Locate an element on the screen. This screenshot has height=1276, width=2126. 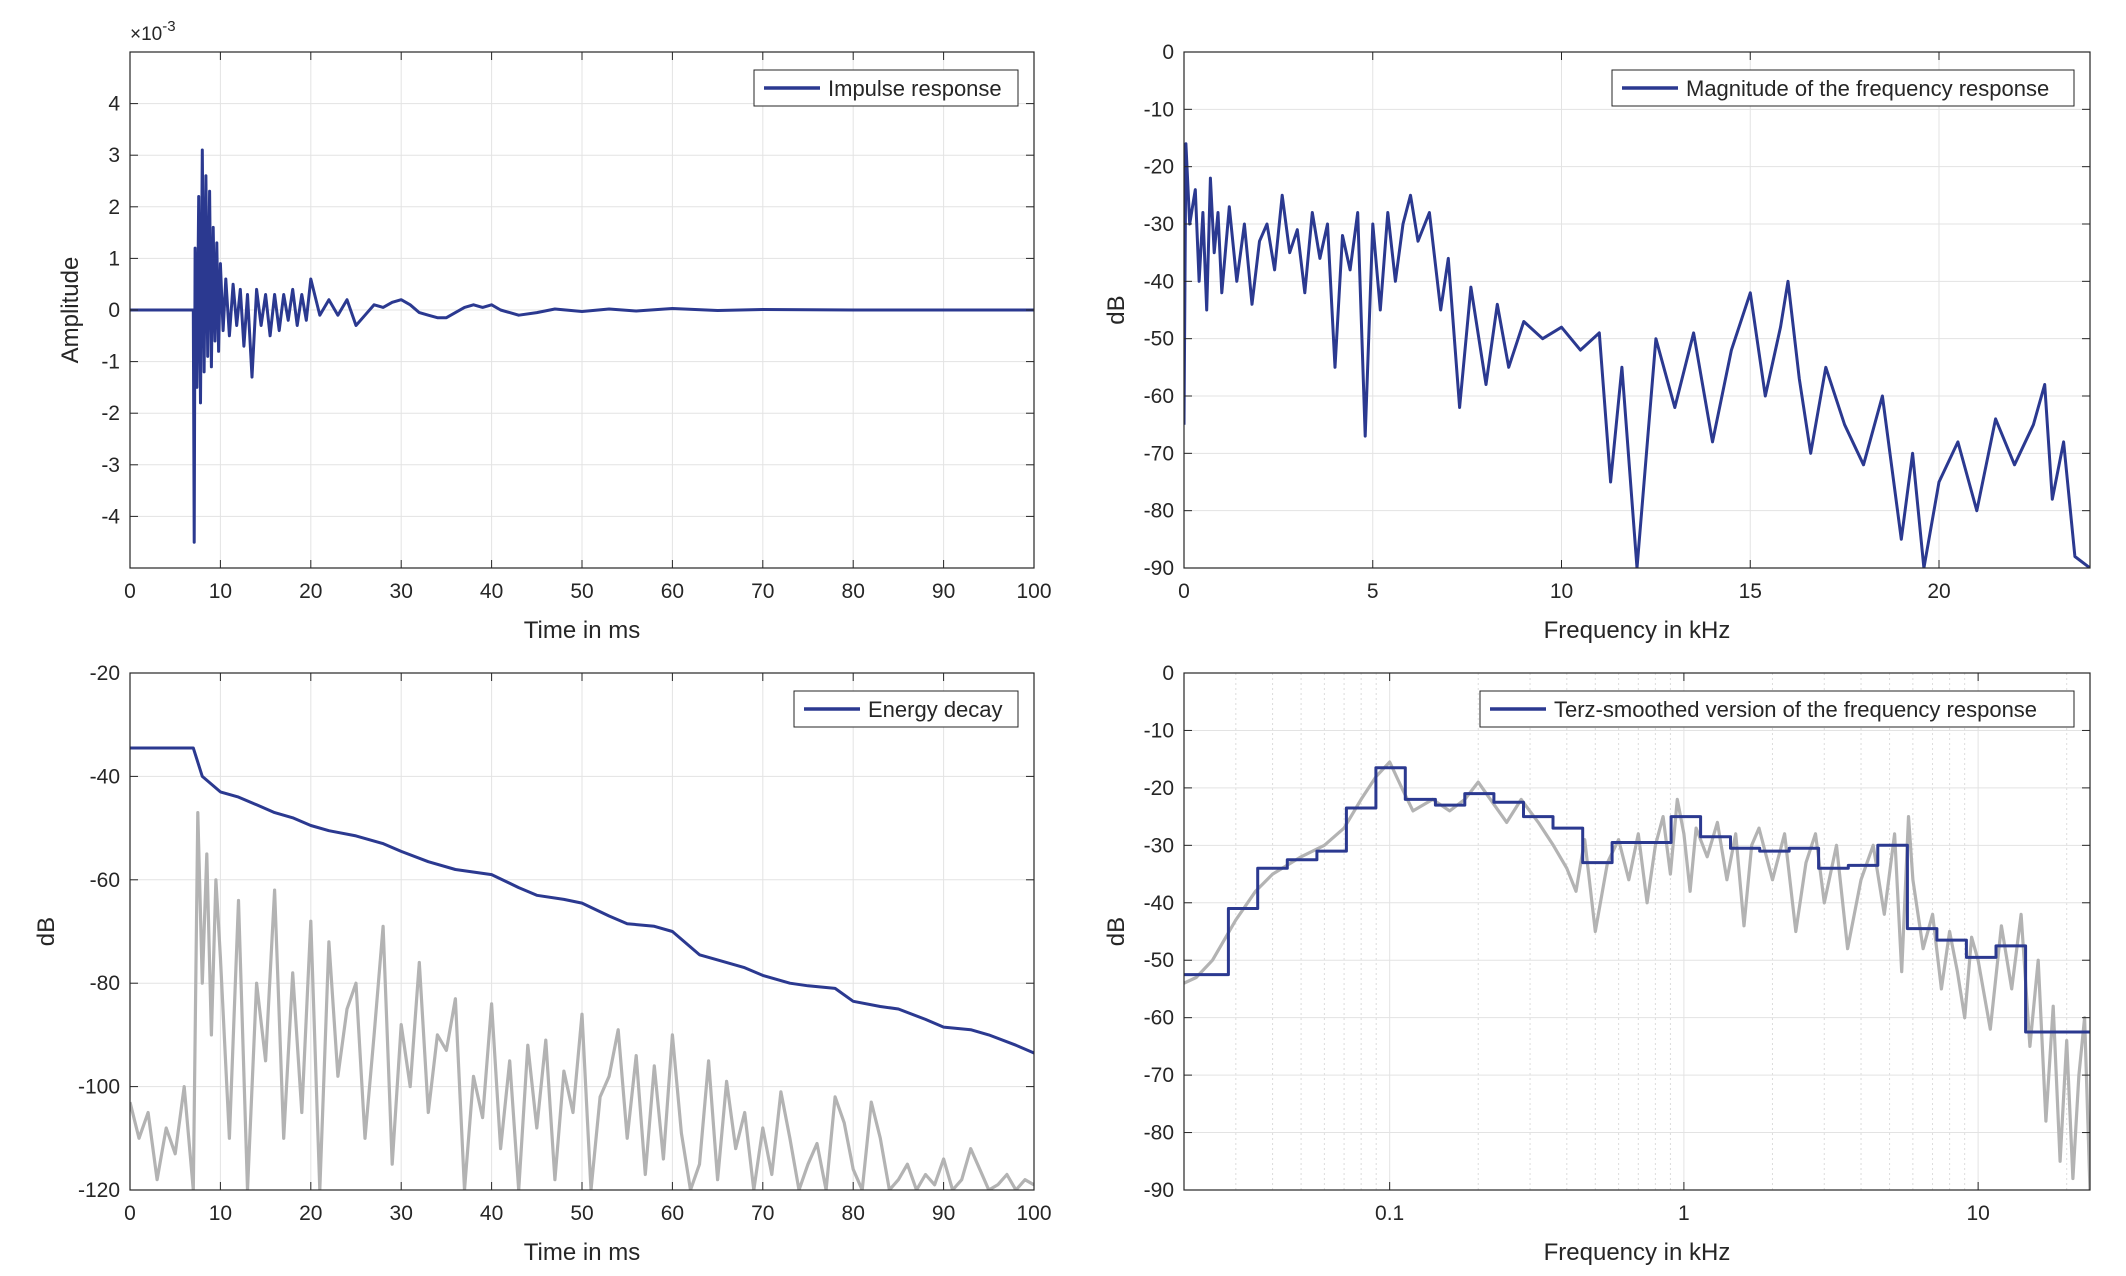
y-axis-label: Amplitude is located at coordinates (70, 310).